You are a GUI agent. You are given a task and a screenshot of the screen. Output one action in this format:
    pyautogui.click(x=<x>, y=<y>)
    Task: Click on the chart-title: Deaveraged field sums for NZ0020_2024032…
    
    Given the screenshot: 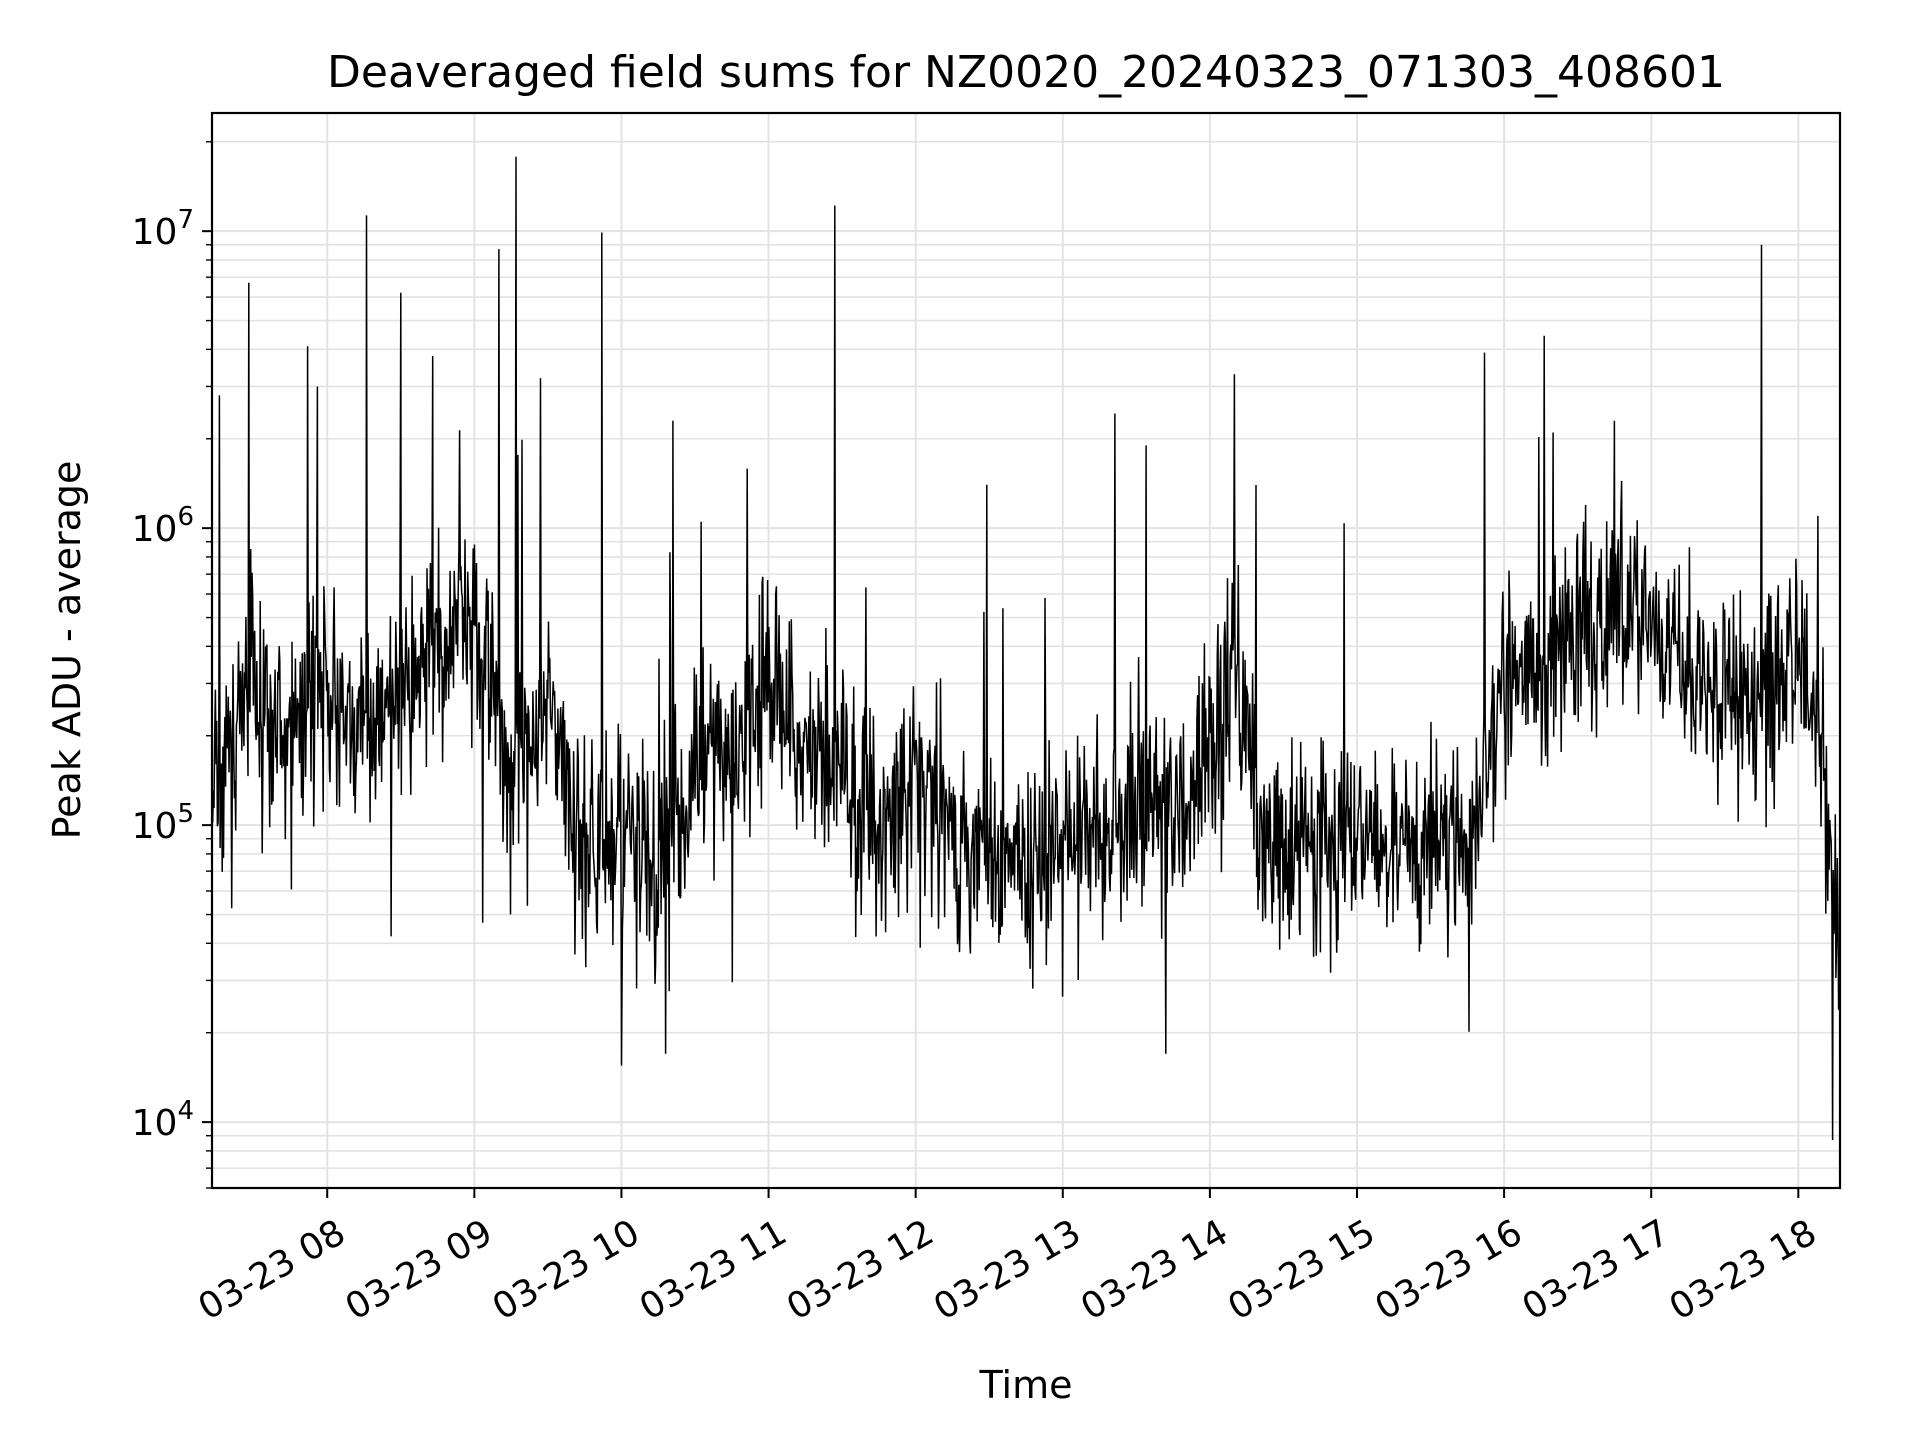 What is the action you would take?
    pyautogui.click(x=1026, y=72)
    